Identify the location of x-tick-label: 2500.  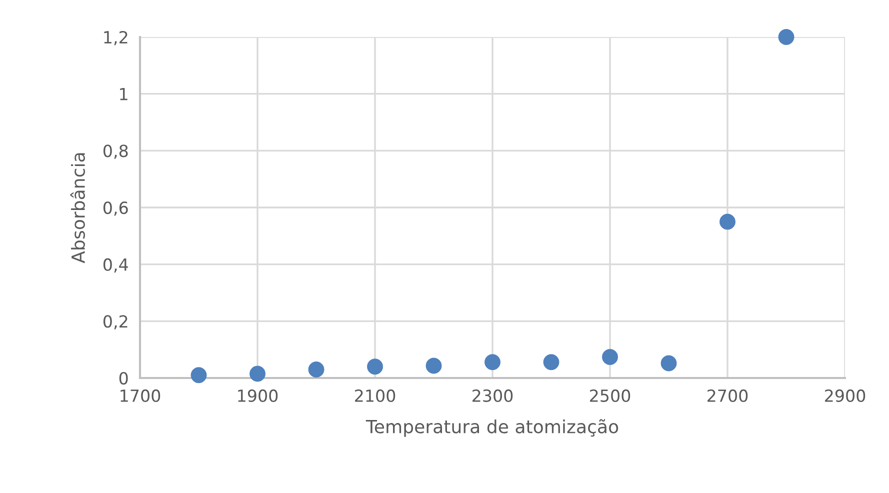
(610, 395).